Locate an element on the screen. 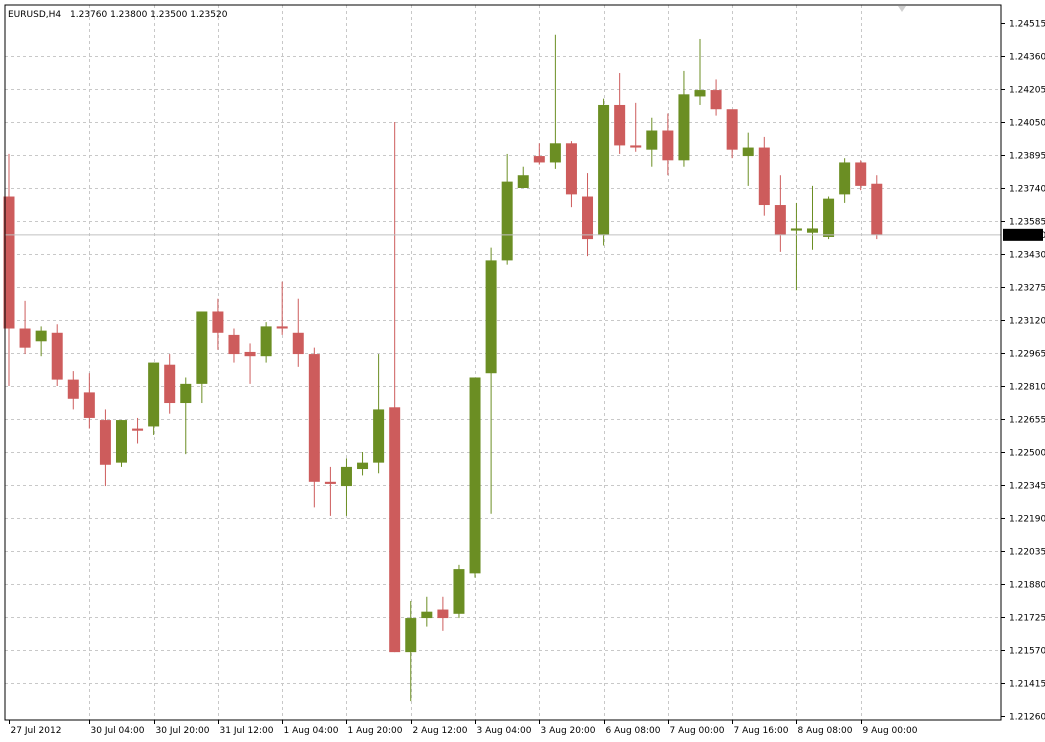  header-symbol: EURUSD,H4 is located at coordinates (34, 15).